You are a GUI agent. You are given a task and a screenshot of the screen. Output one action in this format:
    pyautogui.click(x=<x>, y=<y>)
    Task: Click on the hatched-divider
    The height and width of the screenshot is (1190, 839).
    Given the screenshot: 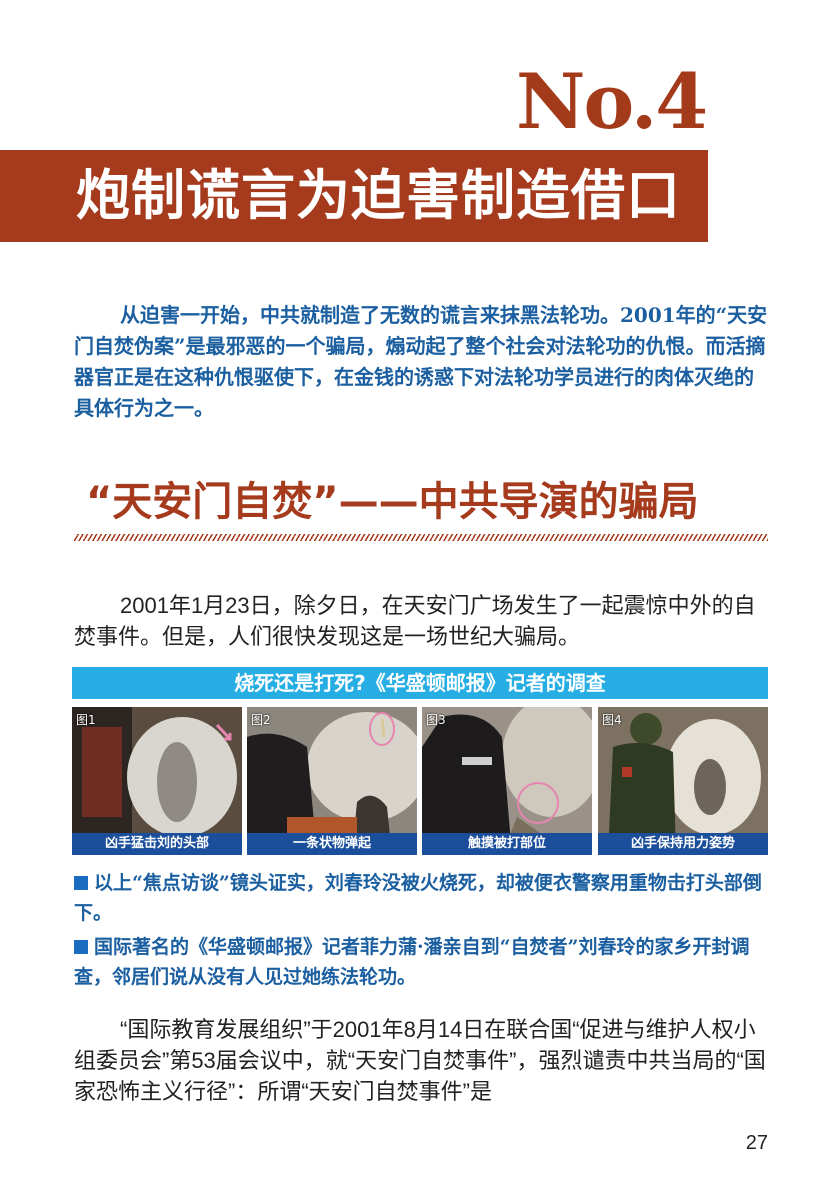 What is the action you would take?
    pyautogui.click(x=421, y=537)
    